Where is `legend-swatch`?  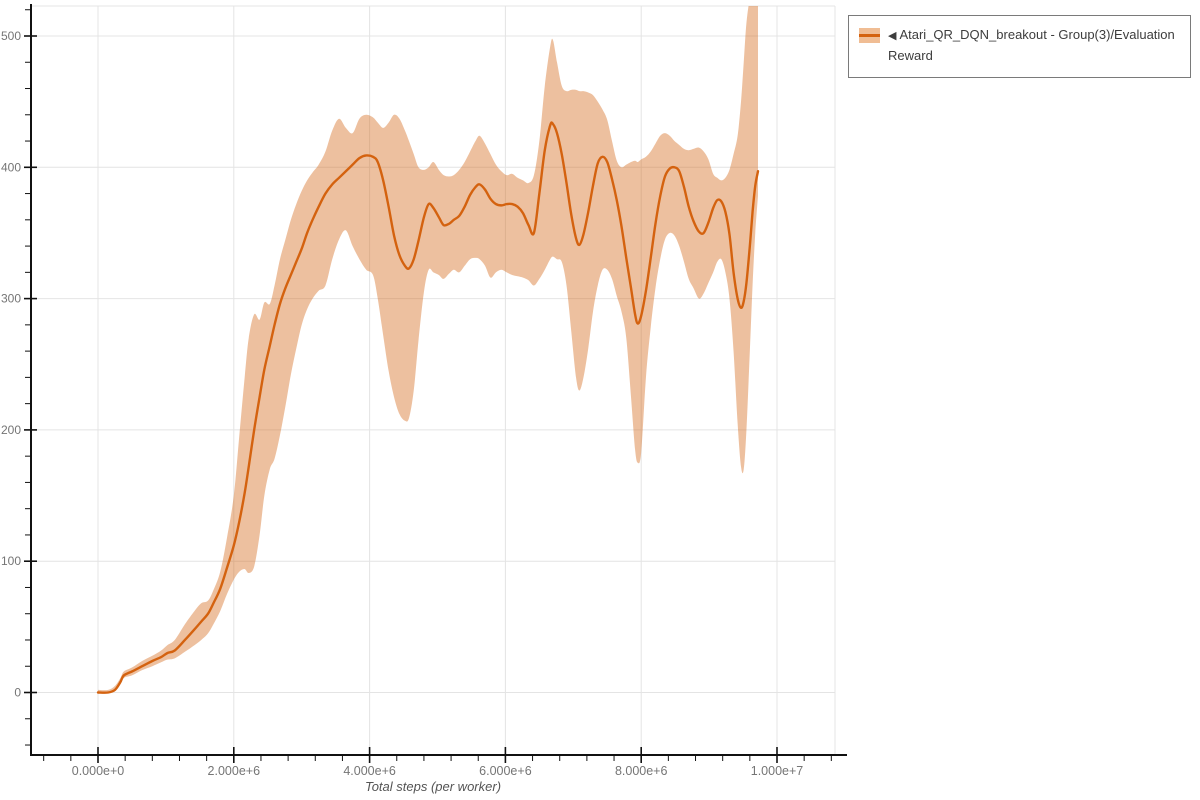 legend-swatch is located at coordinates (869, 35).